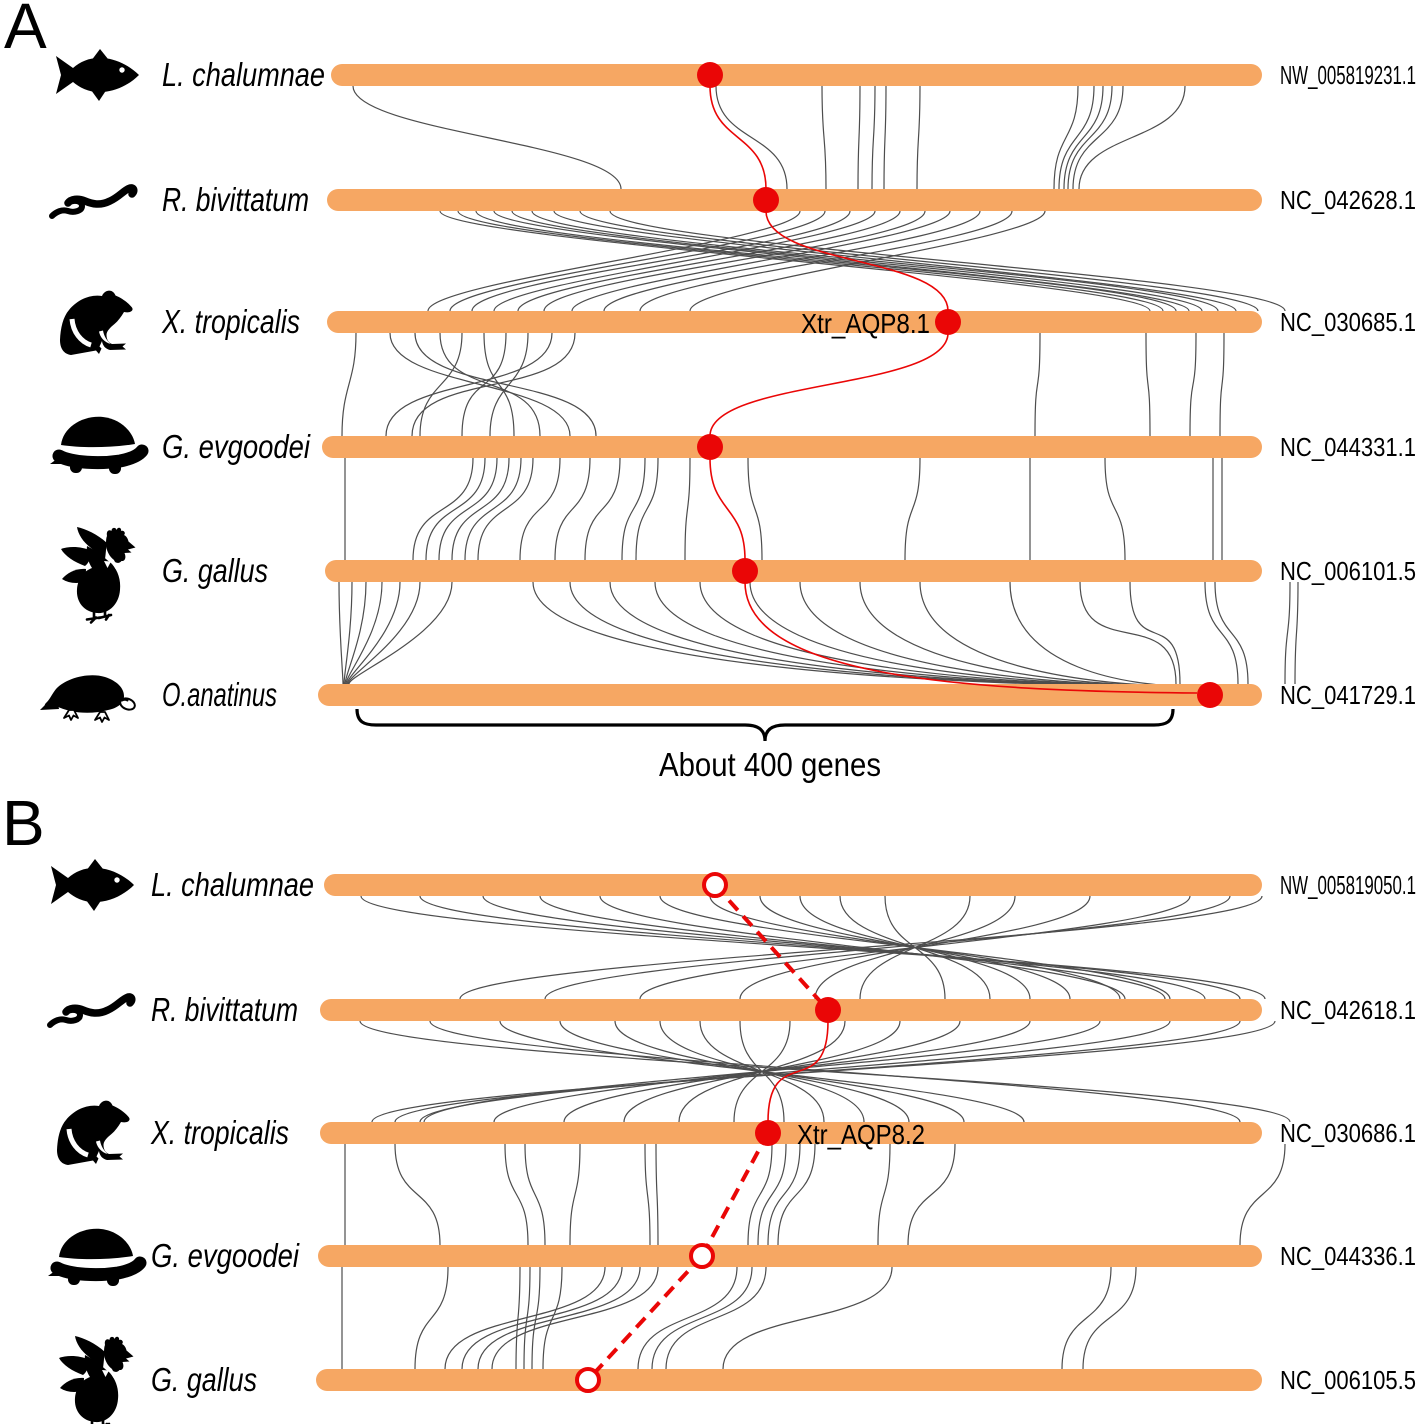 The height and width of the screenshot is (1424, 1418). I want to click on svg-text: NC_042628.1, so click(1348, 200).